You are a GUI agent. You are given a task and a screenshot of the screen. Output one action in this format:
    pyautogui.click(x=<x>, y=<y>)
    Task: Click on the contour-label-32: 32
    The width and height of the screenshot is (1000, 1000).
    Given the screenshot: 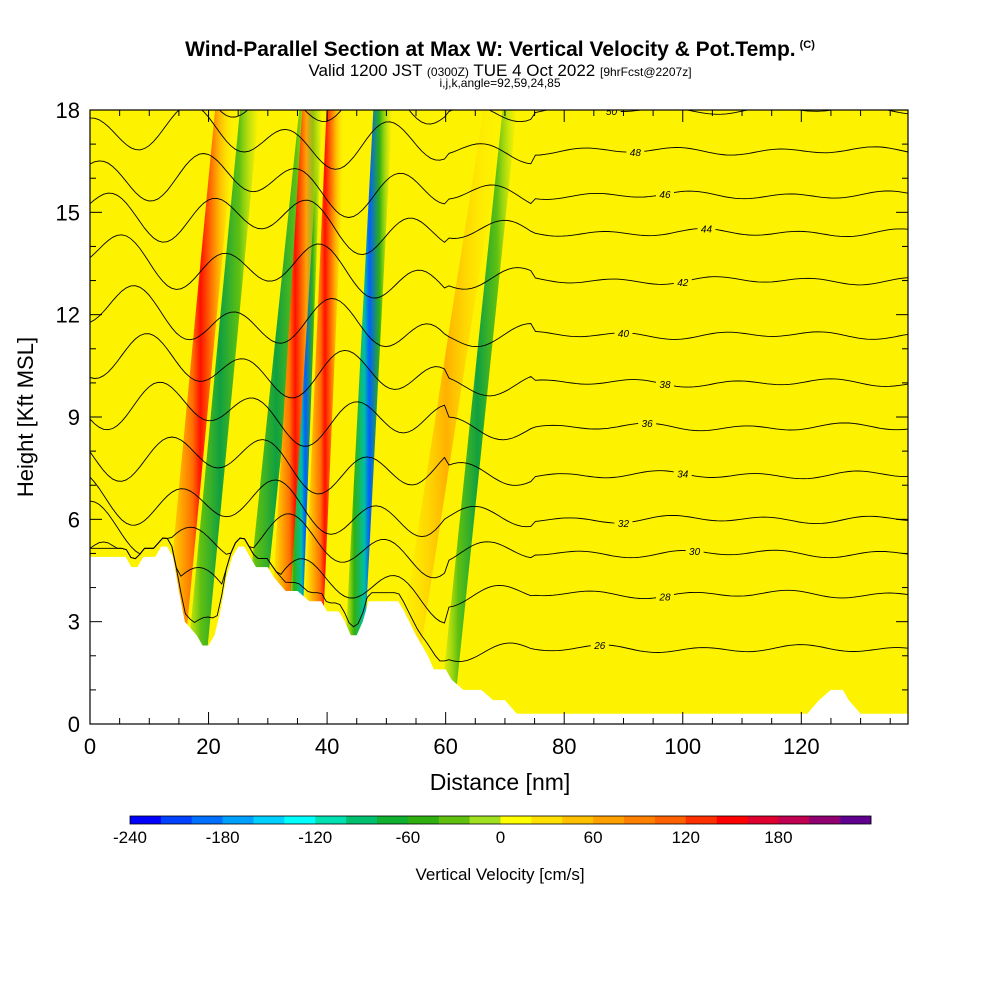 What is the action you would take?
    pyautogui.click(x=624, y=524)
    